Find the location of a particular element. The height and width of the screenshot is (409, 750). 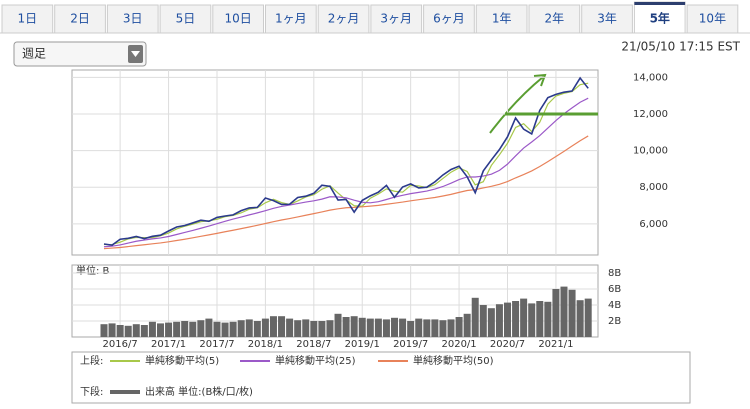

tab-label: 10年 is located at coordinates (712, 19).